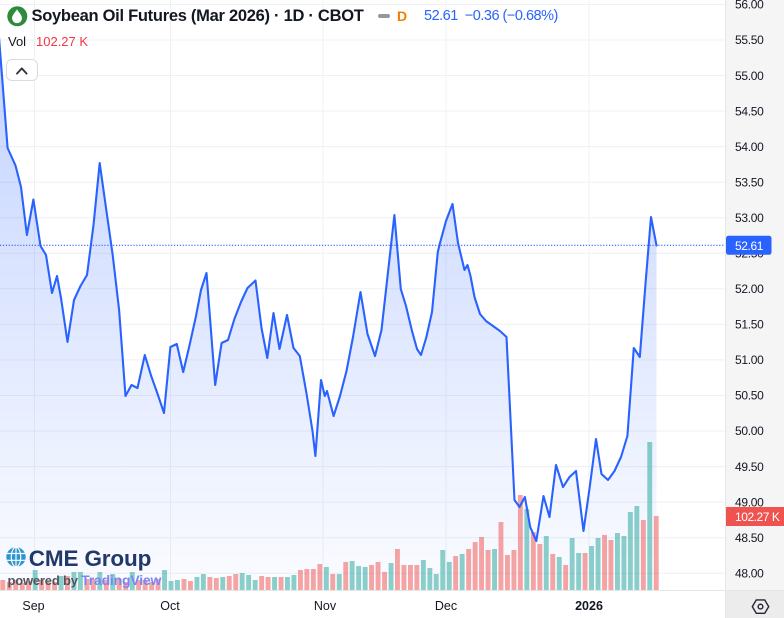  Describe the element at coordinates (325, 606) in the screenshot. I see `svg-text: Nov` at that location.